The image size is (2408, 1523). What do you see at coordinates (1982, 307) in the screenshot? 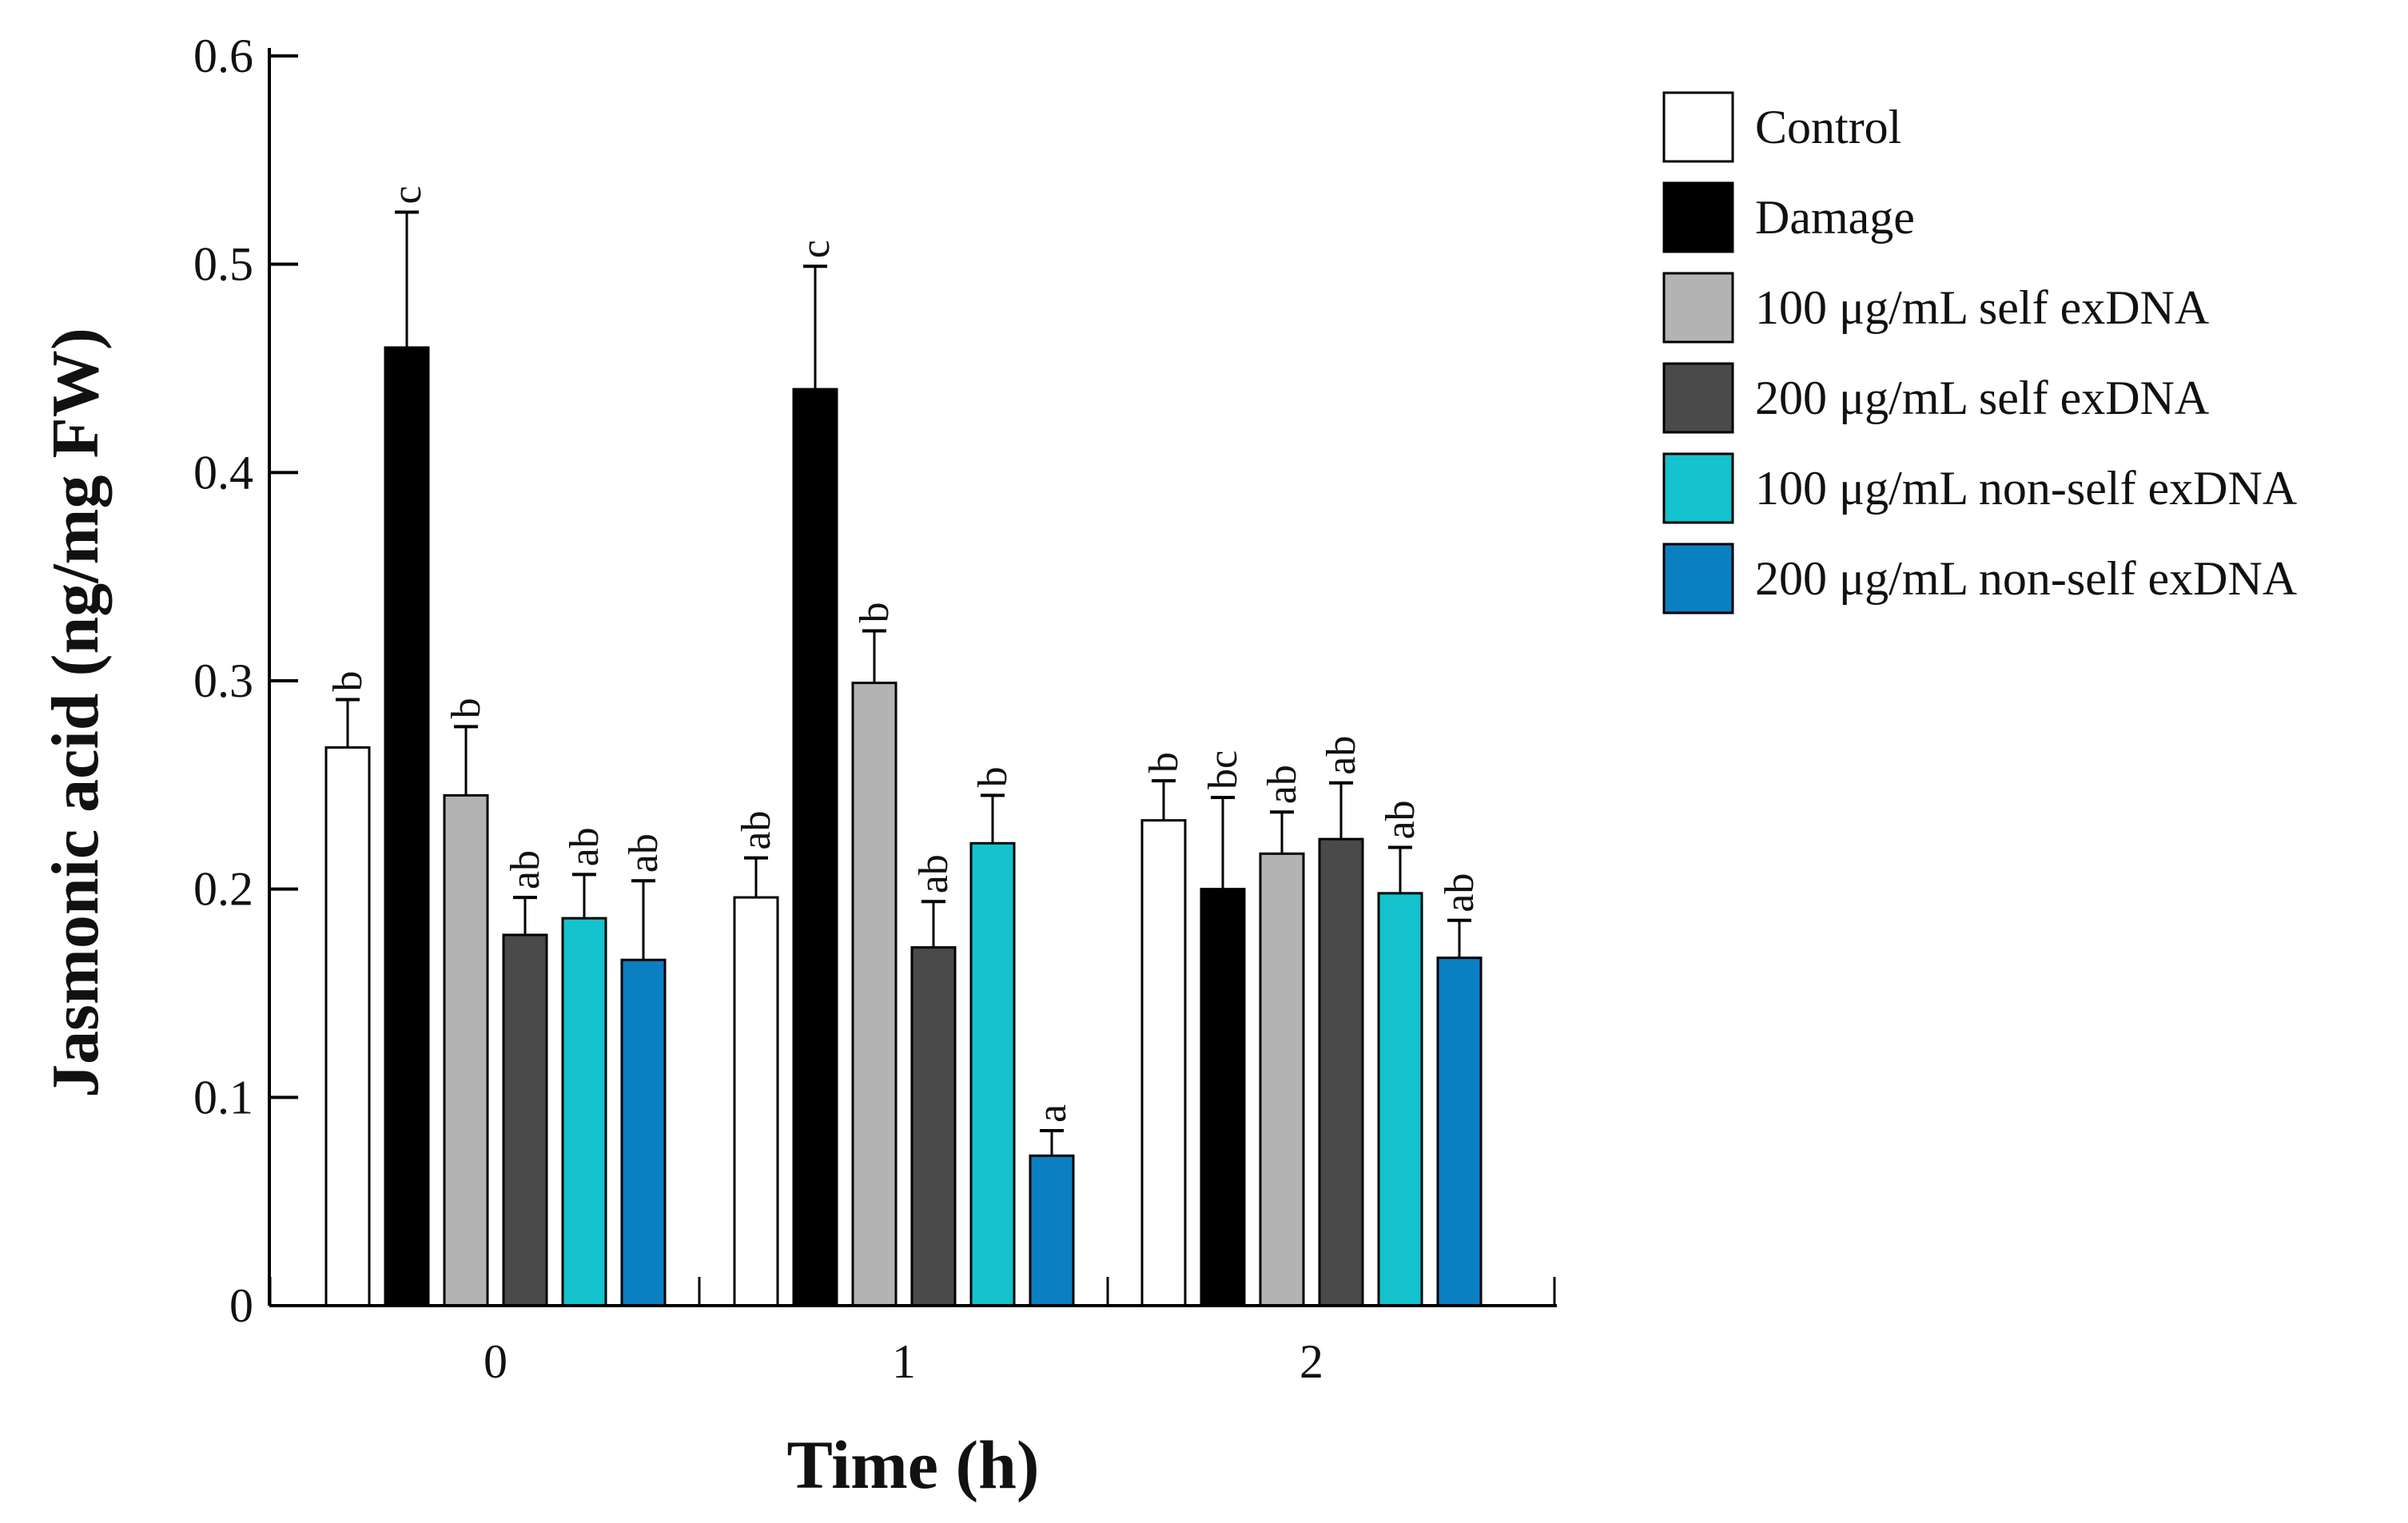
I see `legend-label-2: 100 μg/mL self exDNA` at bounding box center [1982, 307].